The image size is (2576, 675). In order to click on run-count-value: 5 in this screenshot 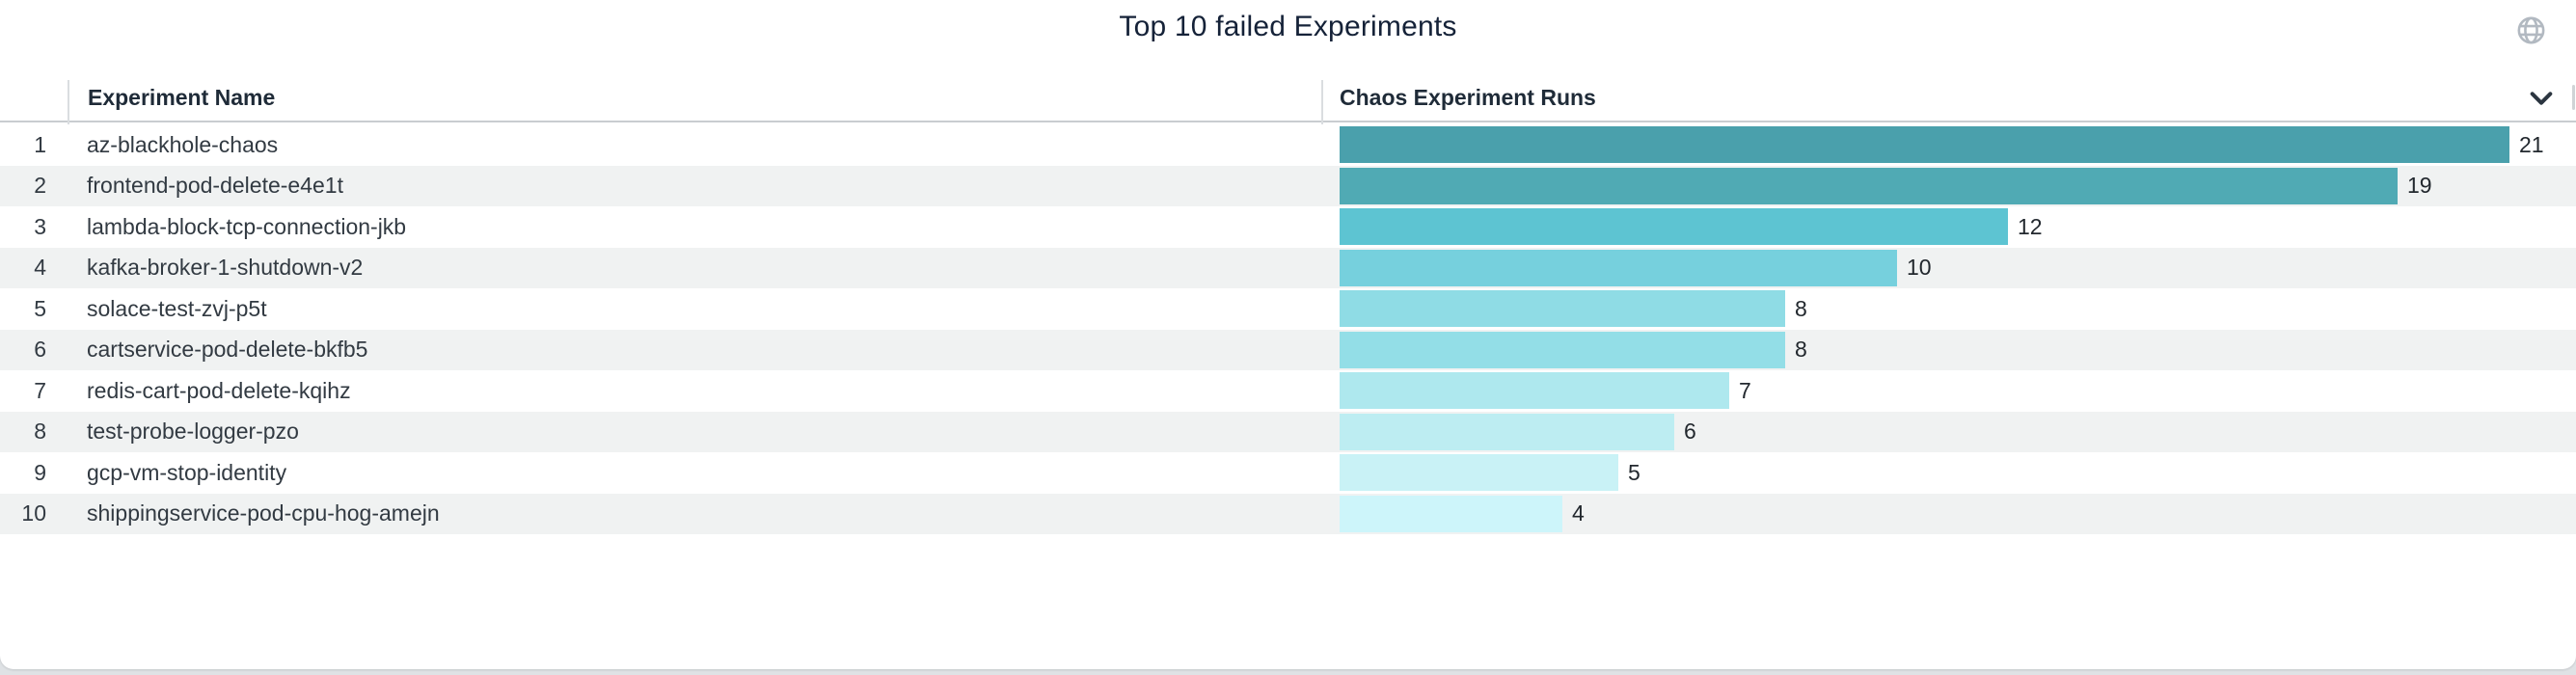, I will do `click(1634, 472)`.